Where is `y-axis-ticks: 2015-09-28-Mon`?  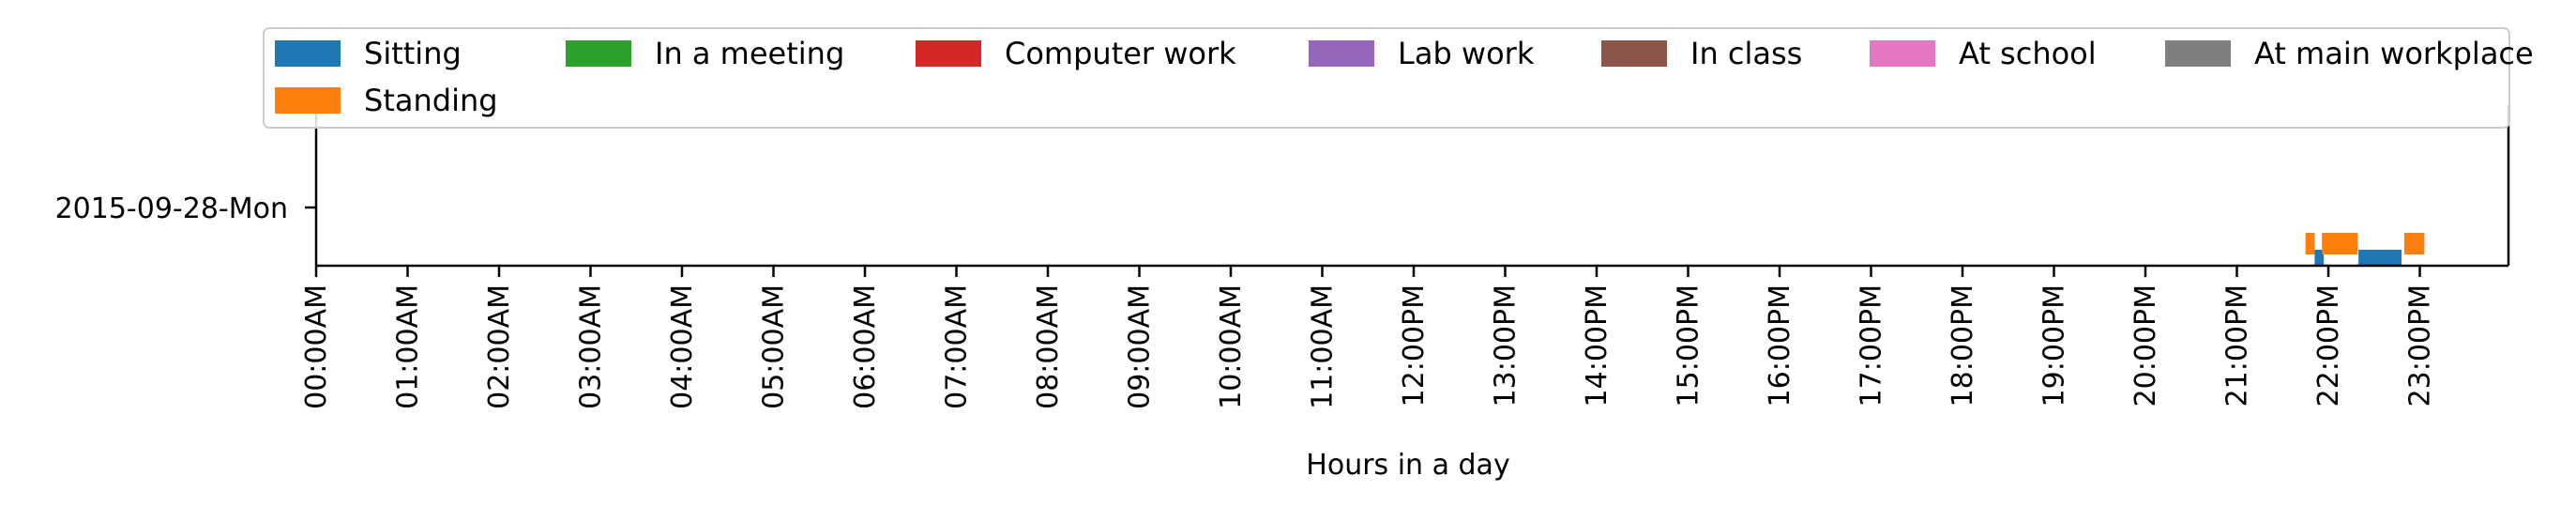 y-axis-ticks: 2015-09-28-Mon is located at coordinates (185, 209).